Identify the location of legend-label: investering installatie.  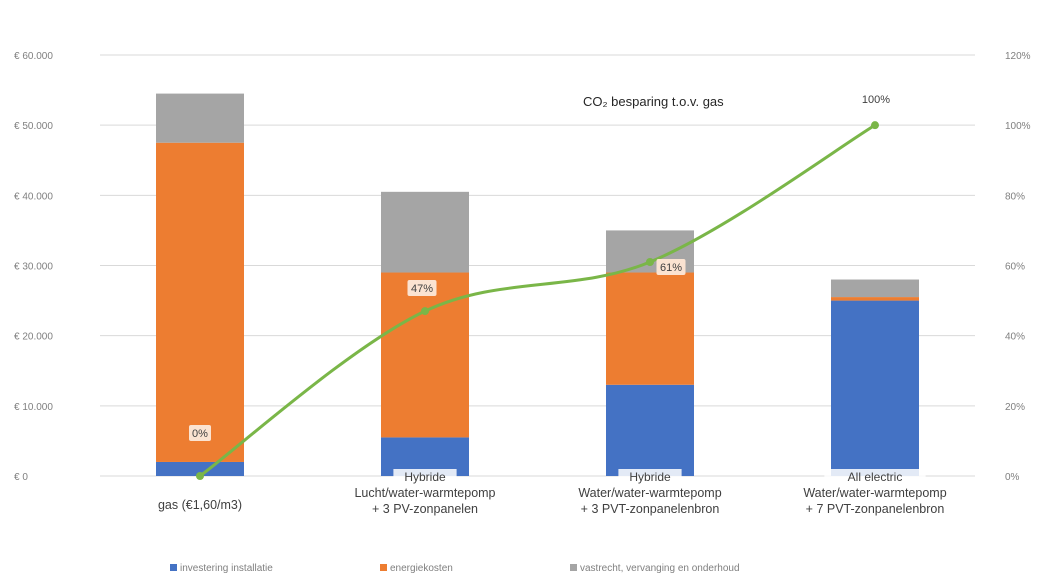
(226, 568).